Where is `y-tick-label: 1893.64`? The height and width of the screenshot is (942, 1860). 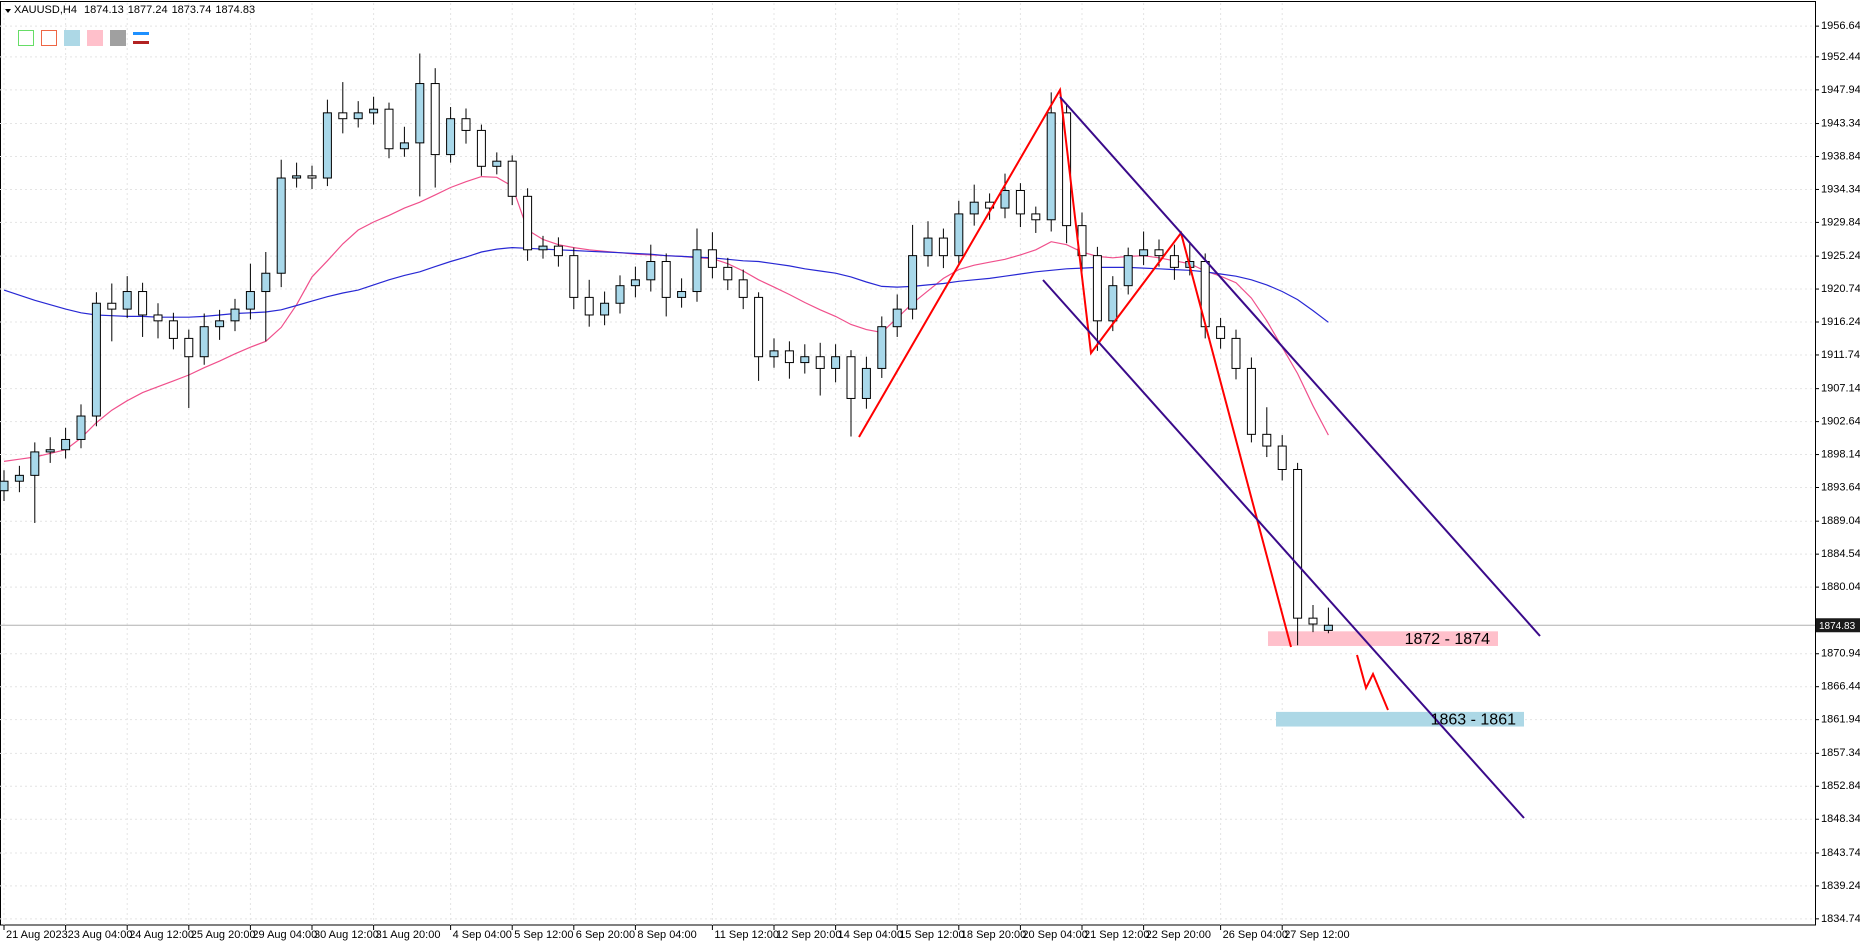 y-tick-label: 1893.64 is located at coordinates (1840, 487).